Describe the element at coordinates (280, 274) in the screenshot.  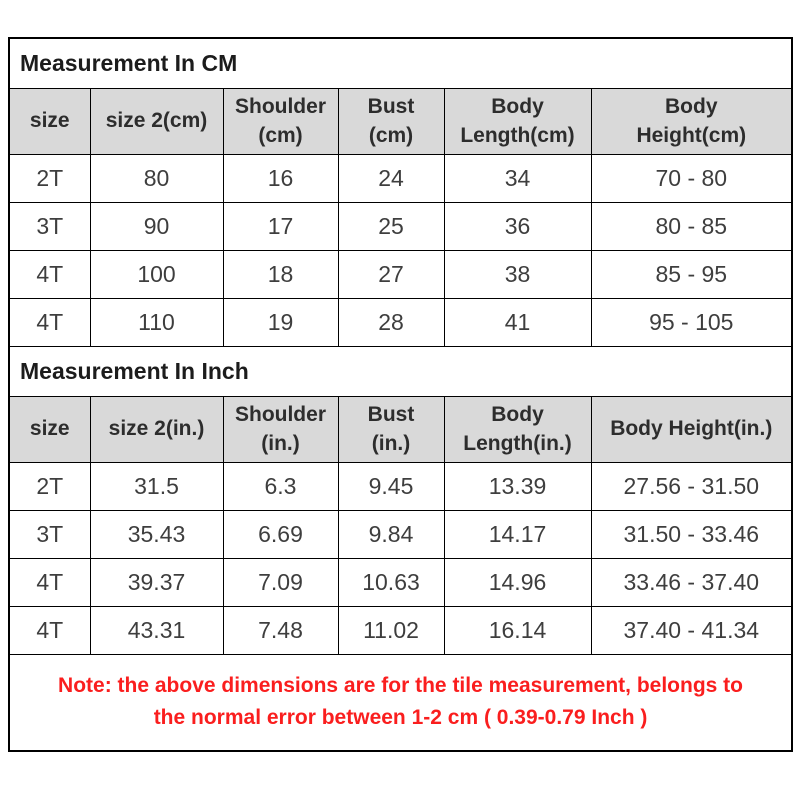
I see `cell-shoulder: 18` at that location.